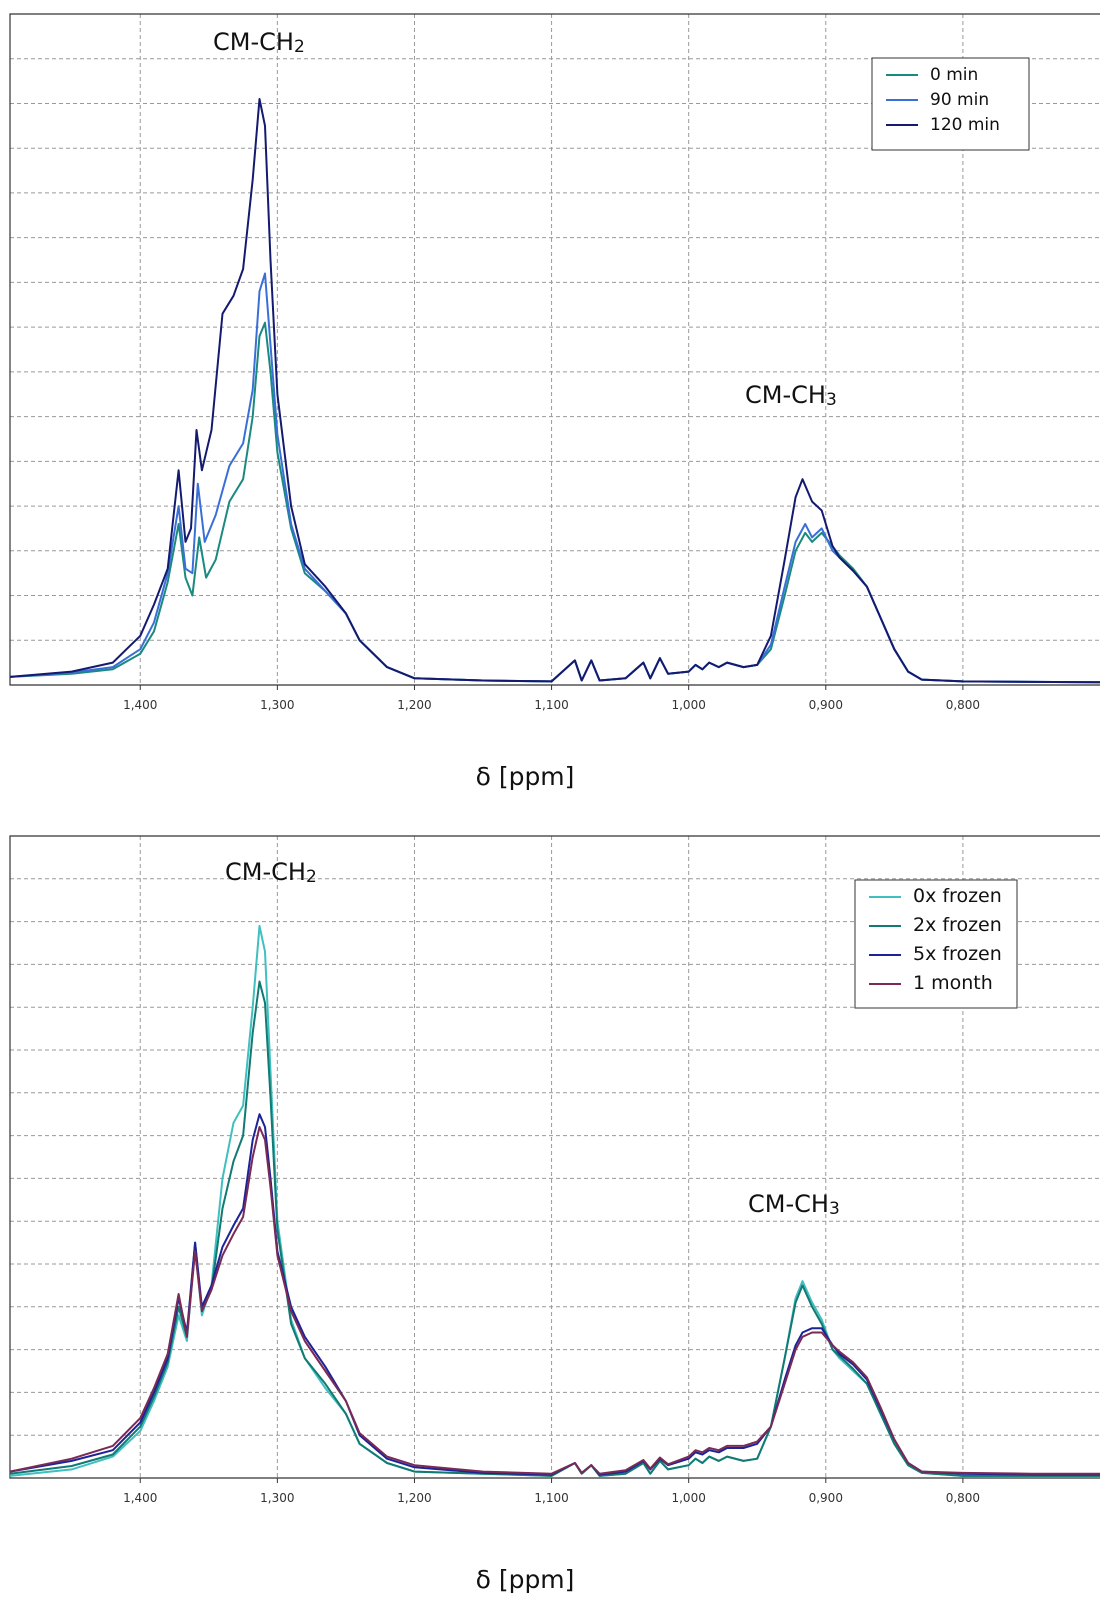 The image size is (1102, 1598). What do you see at coordinates (953, 983) in the screenshot?
I see `legend-label: 1 month` at bounding box center [953, 983].